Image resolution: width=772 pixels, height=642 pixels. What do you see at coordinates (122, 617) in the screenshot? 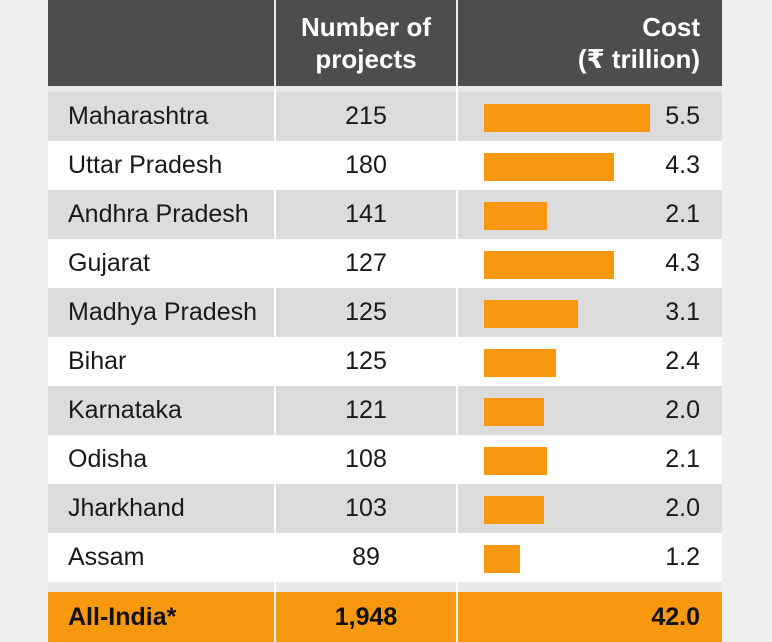
I see `total-state: All-India*` at bounding box center [122, 617].